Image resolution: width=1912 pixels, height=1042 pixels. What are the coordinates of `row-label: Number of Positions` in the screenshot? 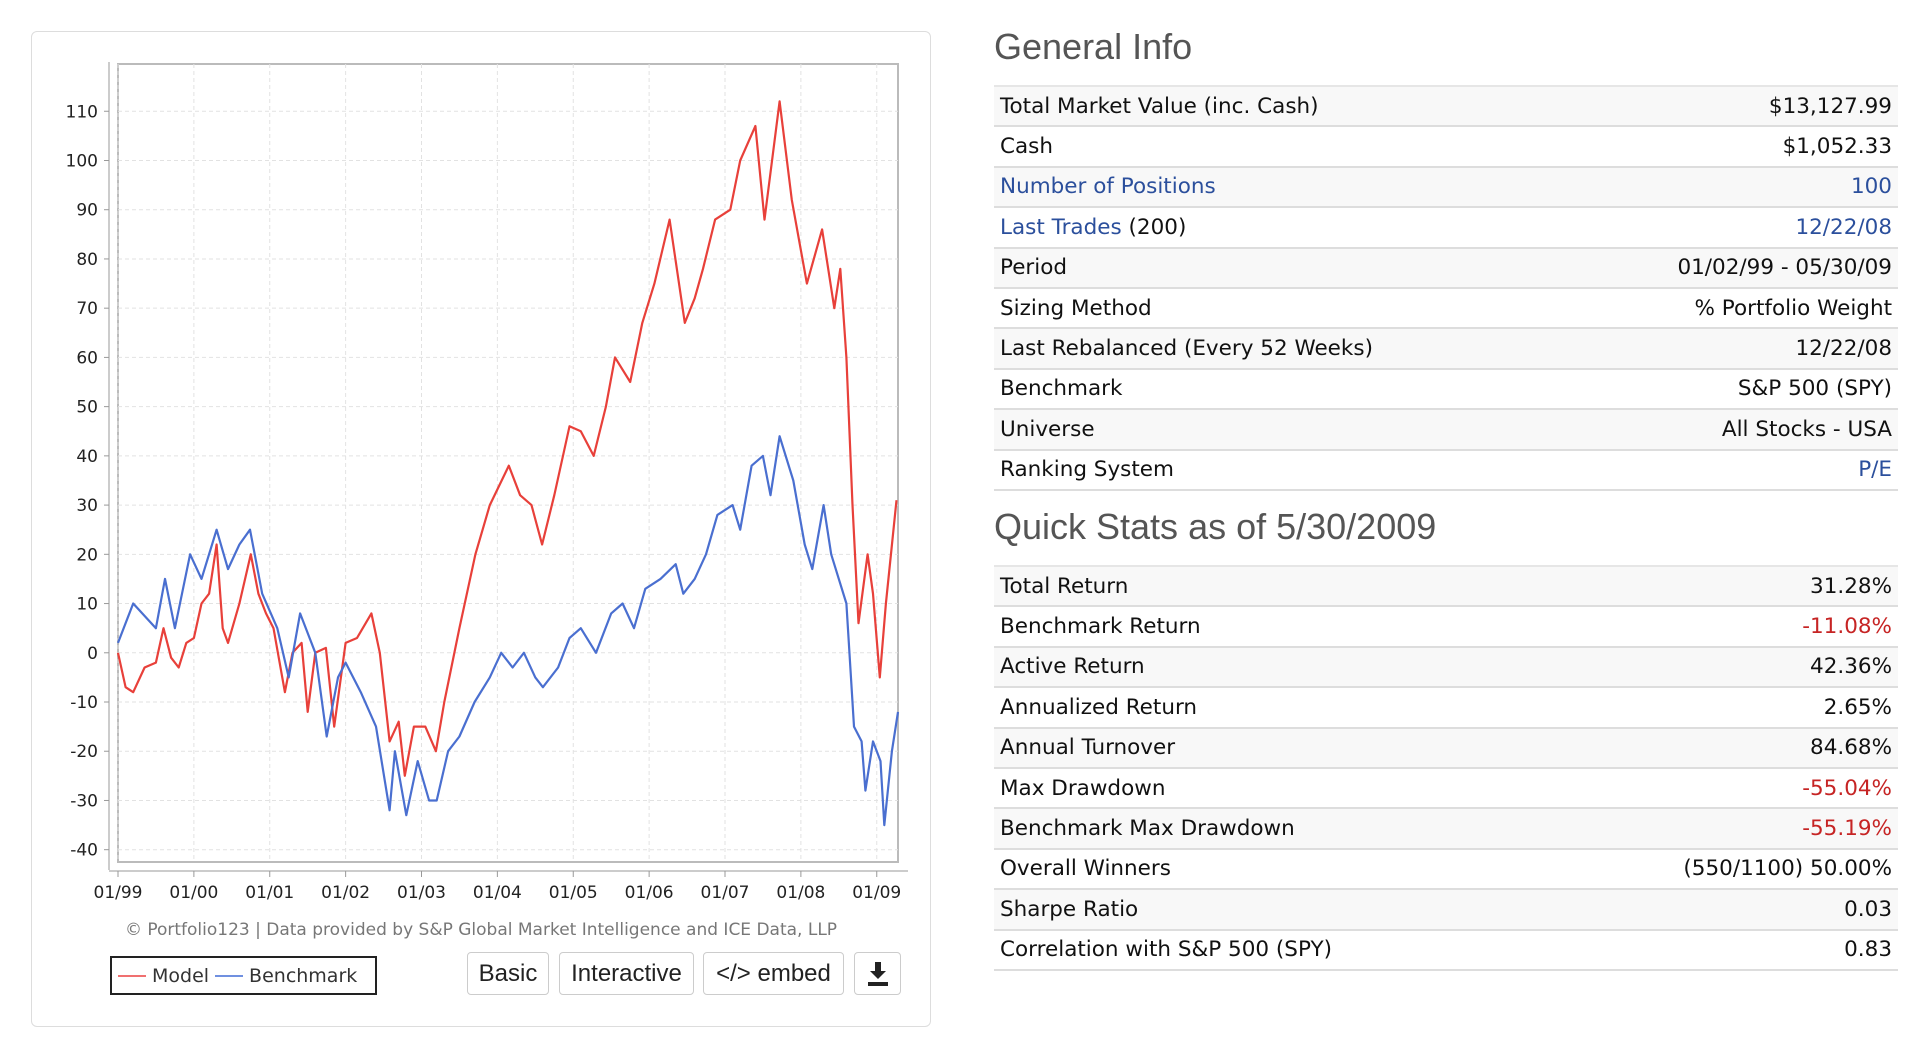 It's located at (1108, 187).